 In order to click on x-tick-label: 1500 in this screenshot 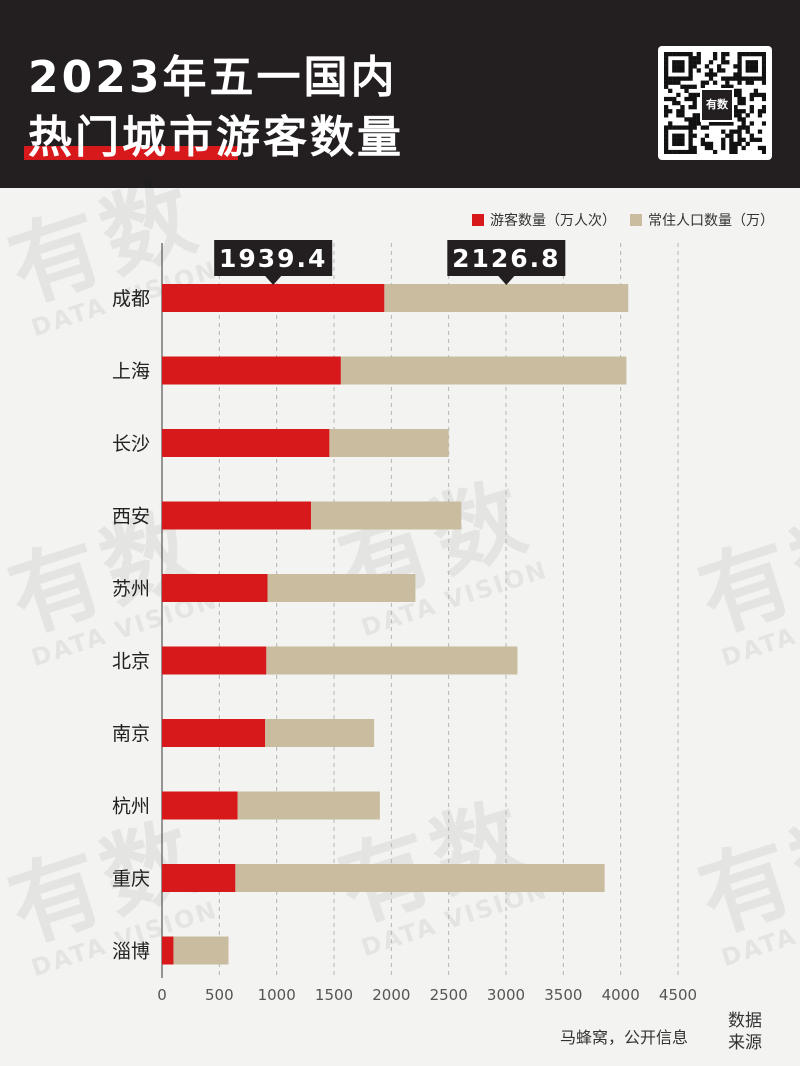, I will do `click(334, 995)`.